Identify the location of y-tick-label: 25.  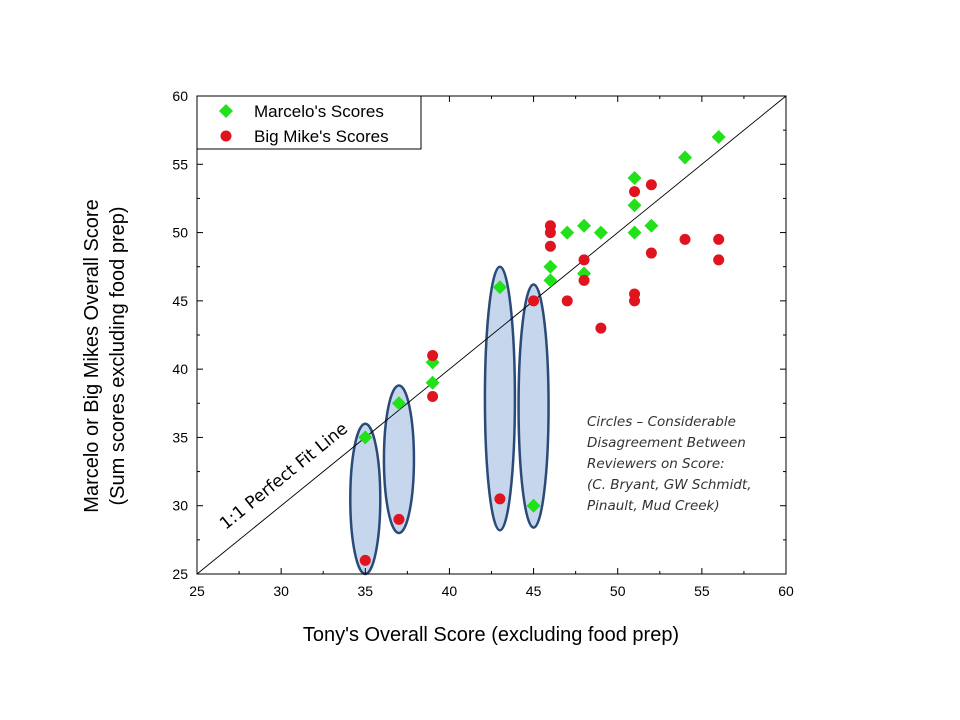
(180, 574).